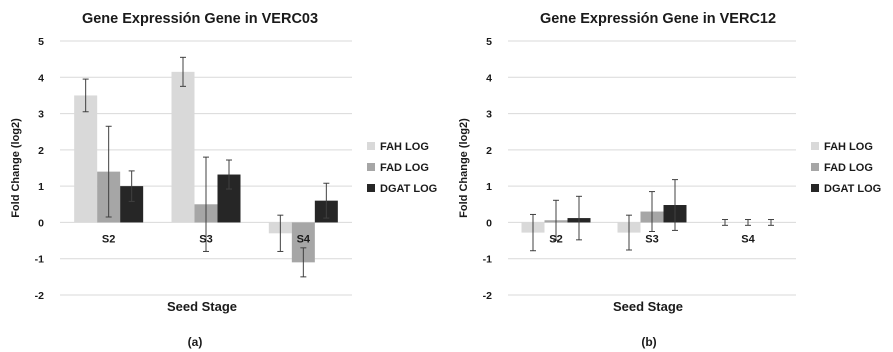 This screenshot has height=352, width=893. I want to click on panel-caption: (a), so click(195, 342).